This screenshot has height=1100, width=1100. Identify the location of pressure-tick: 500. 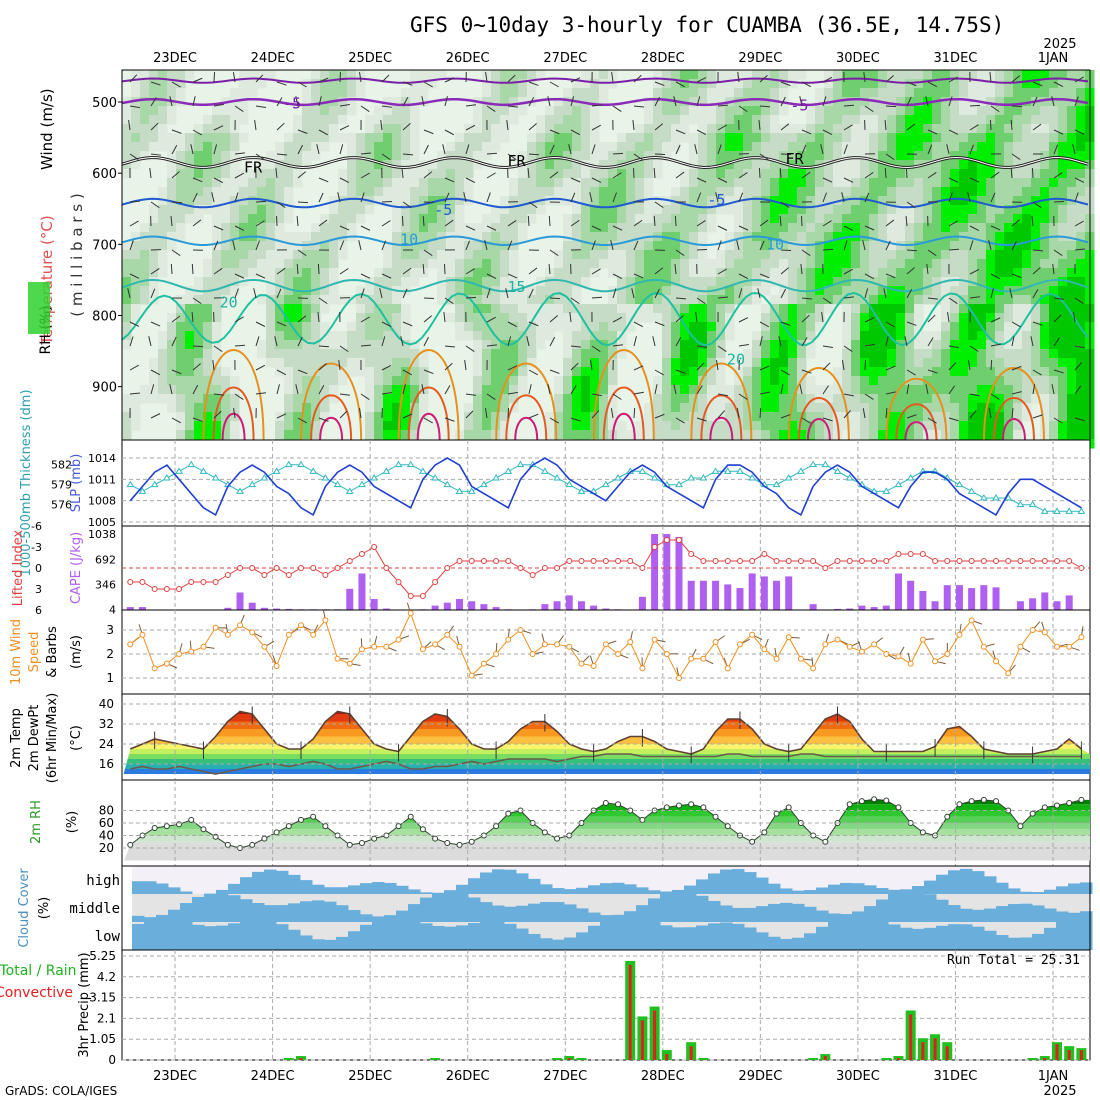
(104, 103).